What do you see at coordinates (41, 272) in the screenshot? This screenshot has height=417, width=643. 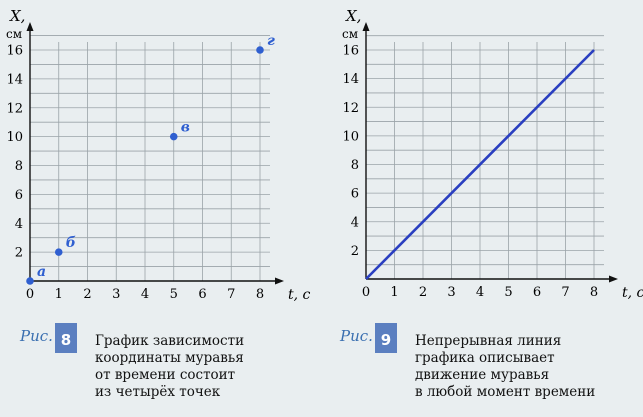 I see `data-point-label: а` at bounding box center [41, 272].